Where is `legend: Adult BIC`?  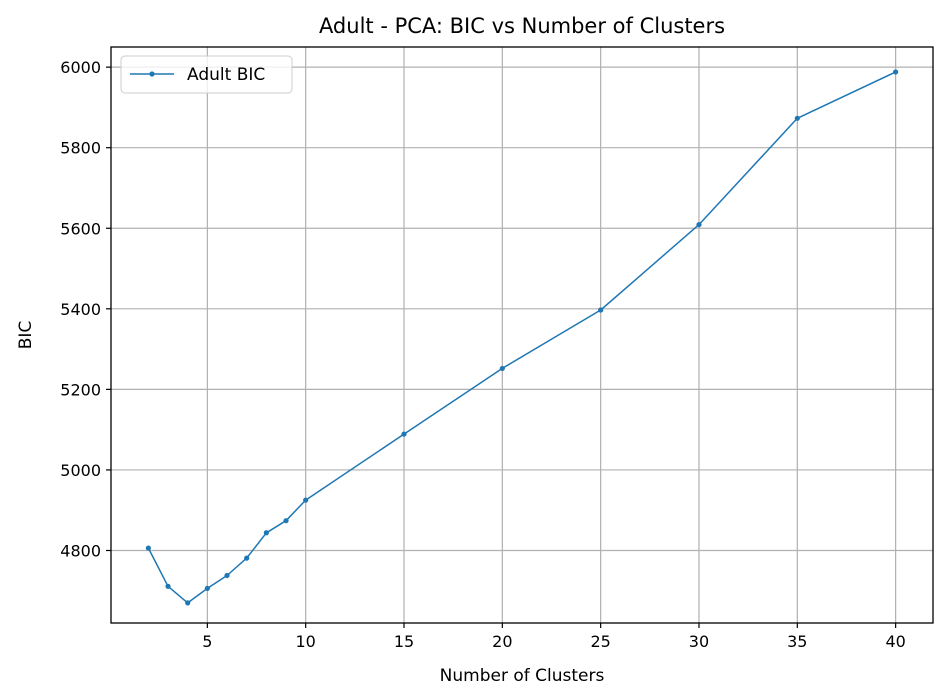 legend: Adult BIC is located at coordinates (206, 74).